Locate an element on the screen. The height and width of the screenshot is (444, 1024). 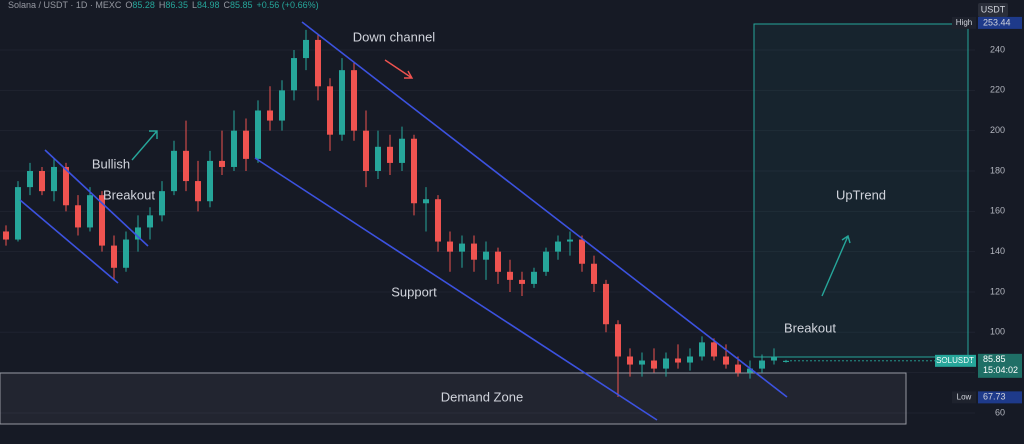
currency: USDT is located at coordinates (993, 9).